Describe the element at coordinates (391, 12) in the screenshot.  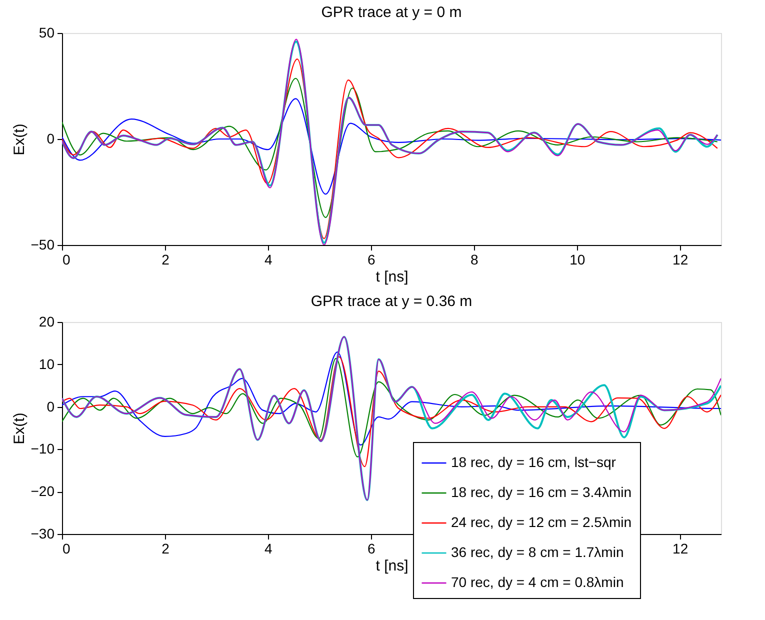
I see `chart-title: GPR trace at y = 0 m` at that location.